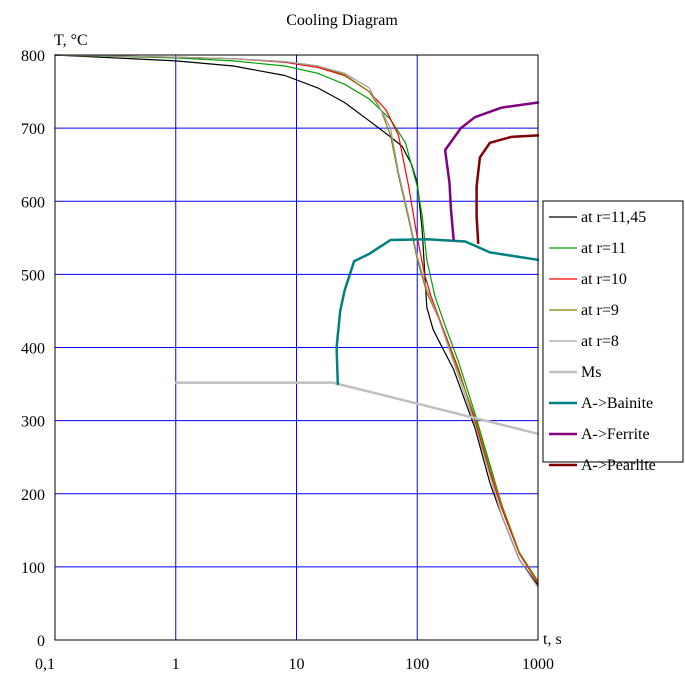 The width and height of the screenshot is (685, 681). Describe the element at coordinates (33, 422) in the screenshot. I see `y-tick-label: 300` at that location.